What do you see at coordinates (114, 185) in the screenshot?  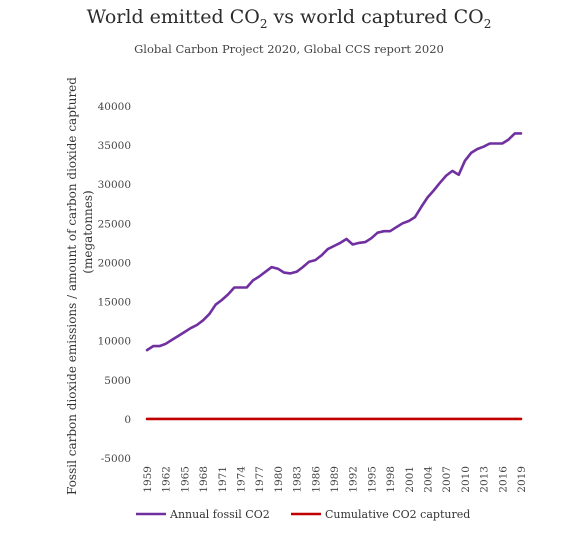 I see `y-tick-label: 30000` at bounding box center [114, 185].